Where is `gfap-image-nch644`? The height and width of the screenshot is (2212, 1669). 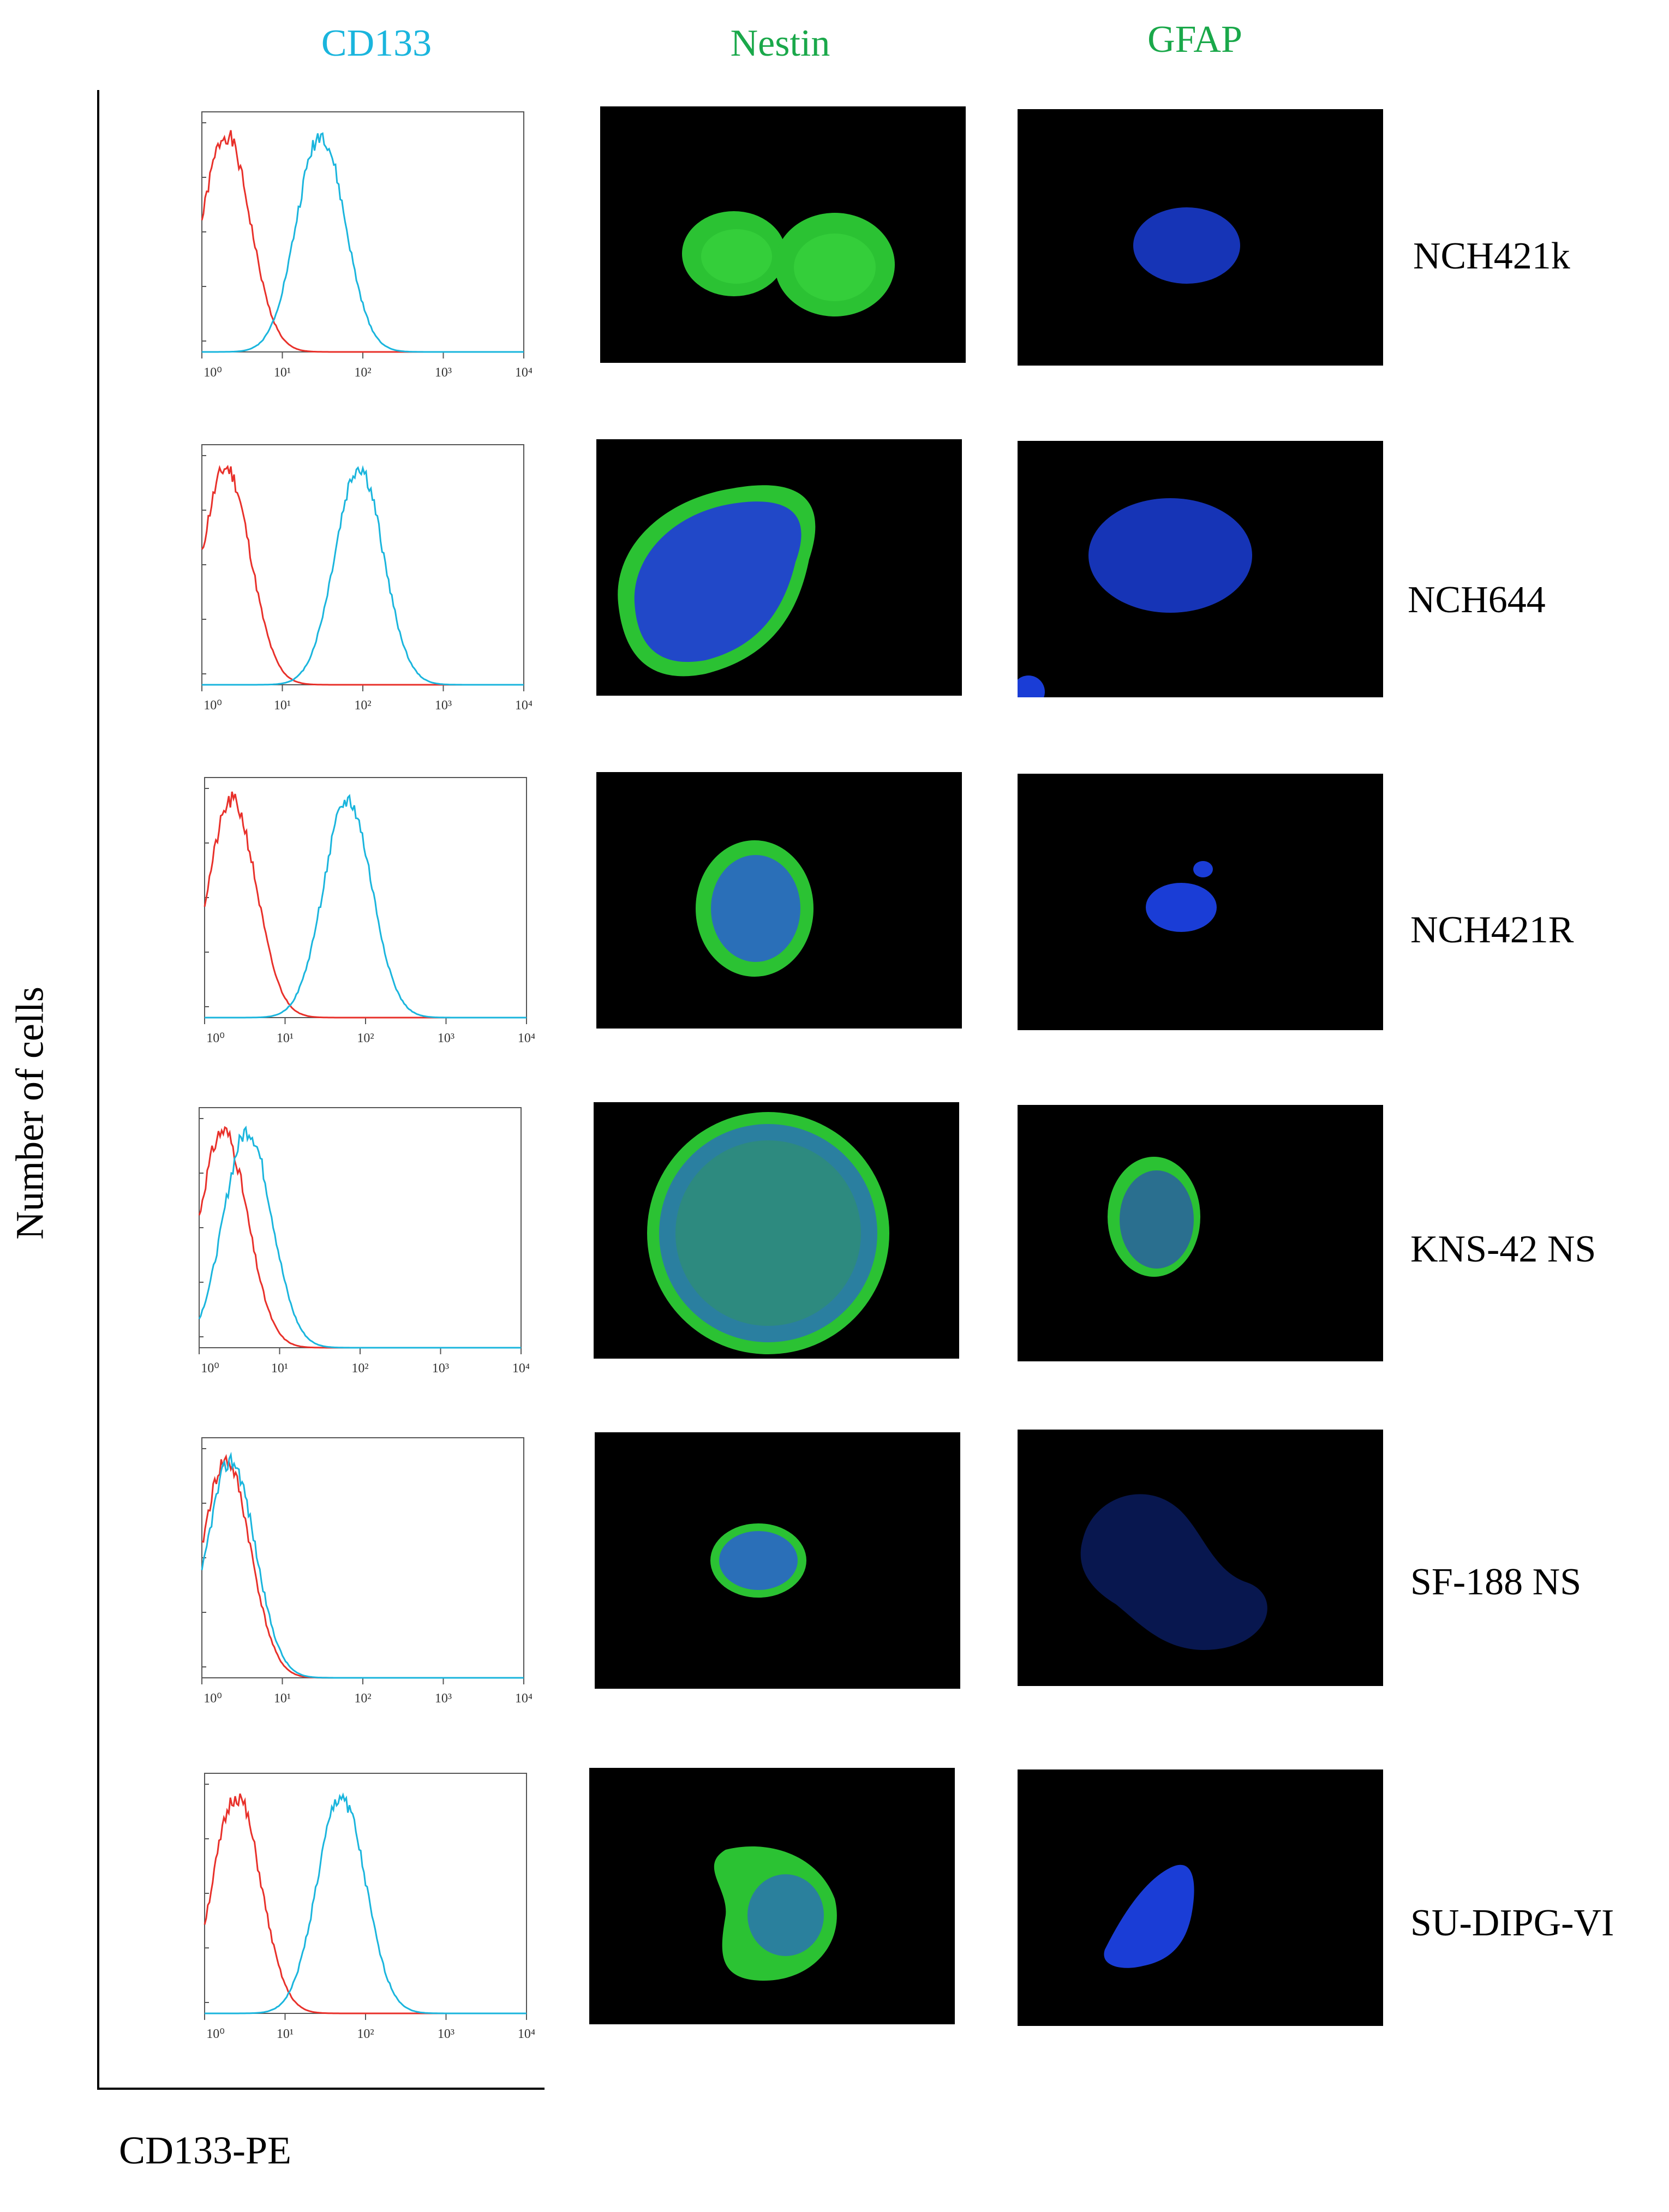 gfap-image-nch644 is located at coordinates (1200, 569).